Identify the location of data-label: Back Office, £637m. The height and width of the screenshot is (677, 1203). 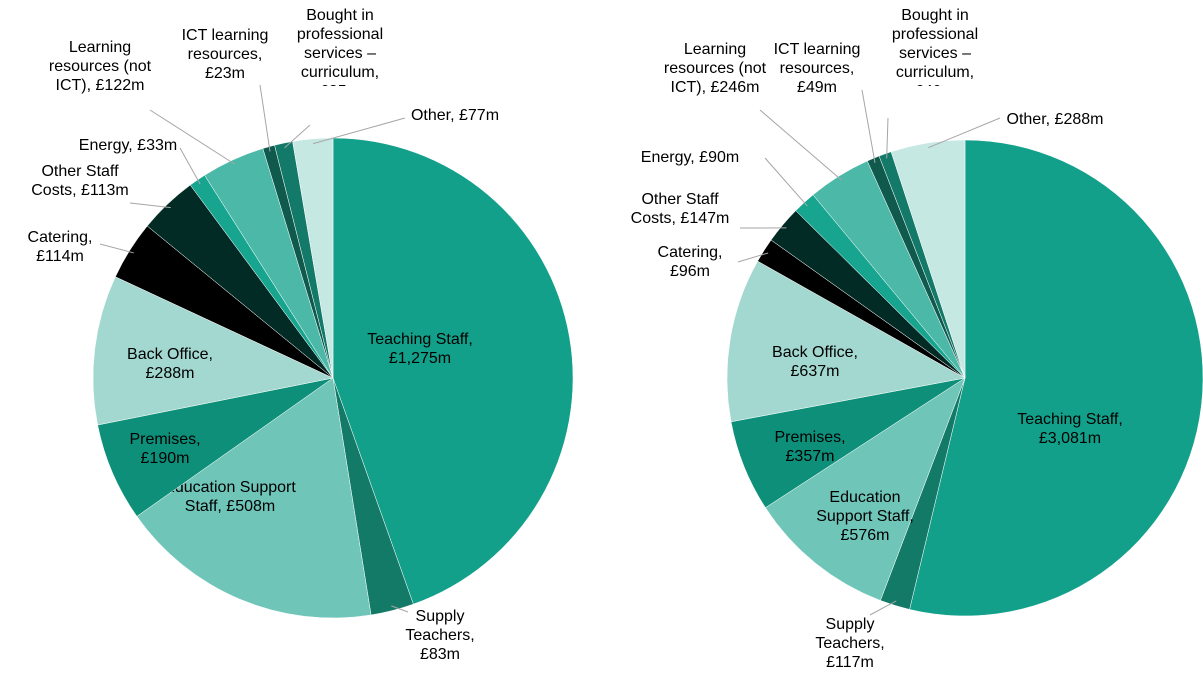
(815, 362).